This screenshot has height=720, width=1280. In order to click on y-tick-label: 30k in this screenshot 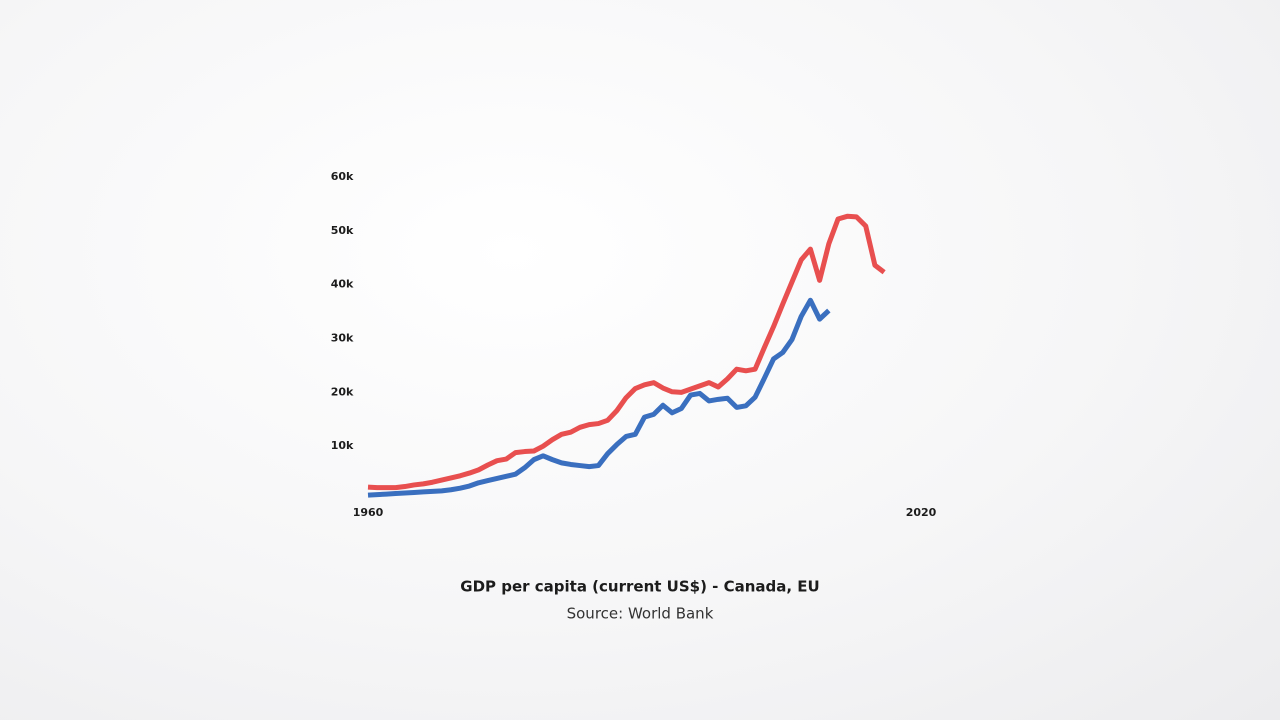, I will do `click(342, 338)`.